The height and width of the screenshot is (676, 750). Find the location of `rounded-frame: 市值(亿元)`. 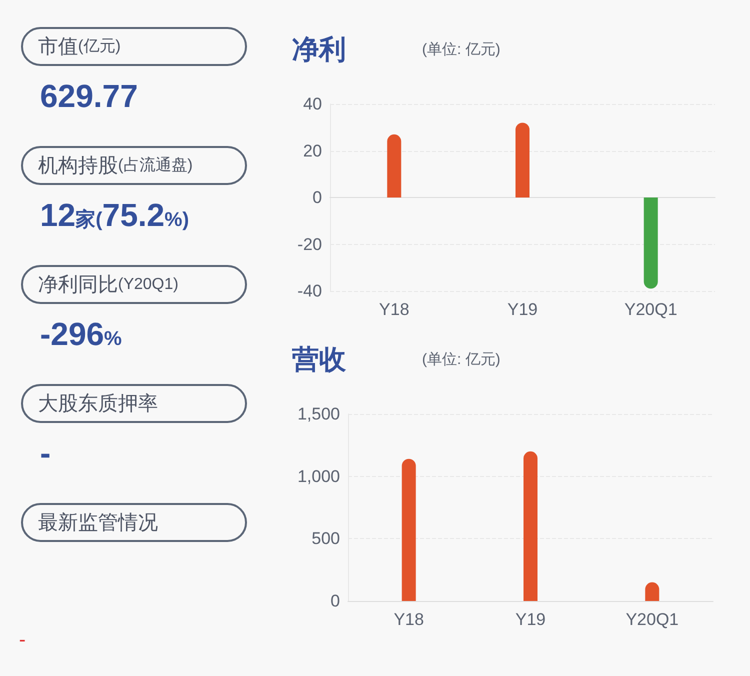

rounded-frame: 市值(亿元) is located at coordinates (134, 46).